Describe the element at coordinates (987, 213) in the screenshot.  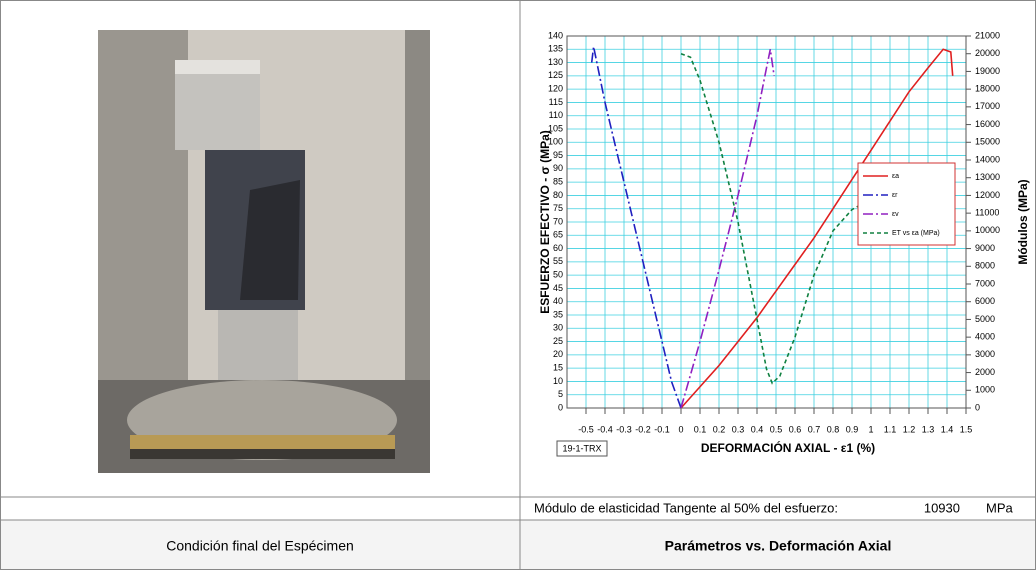
I see `y2-tick-label: 11000` at that location.